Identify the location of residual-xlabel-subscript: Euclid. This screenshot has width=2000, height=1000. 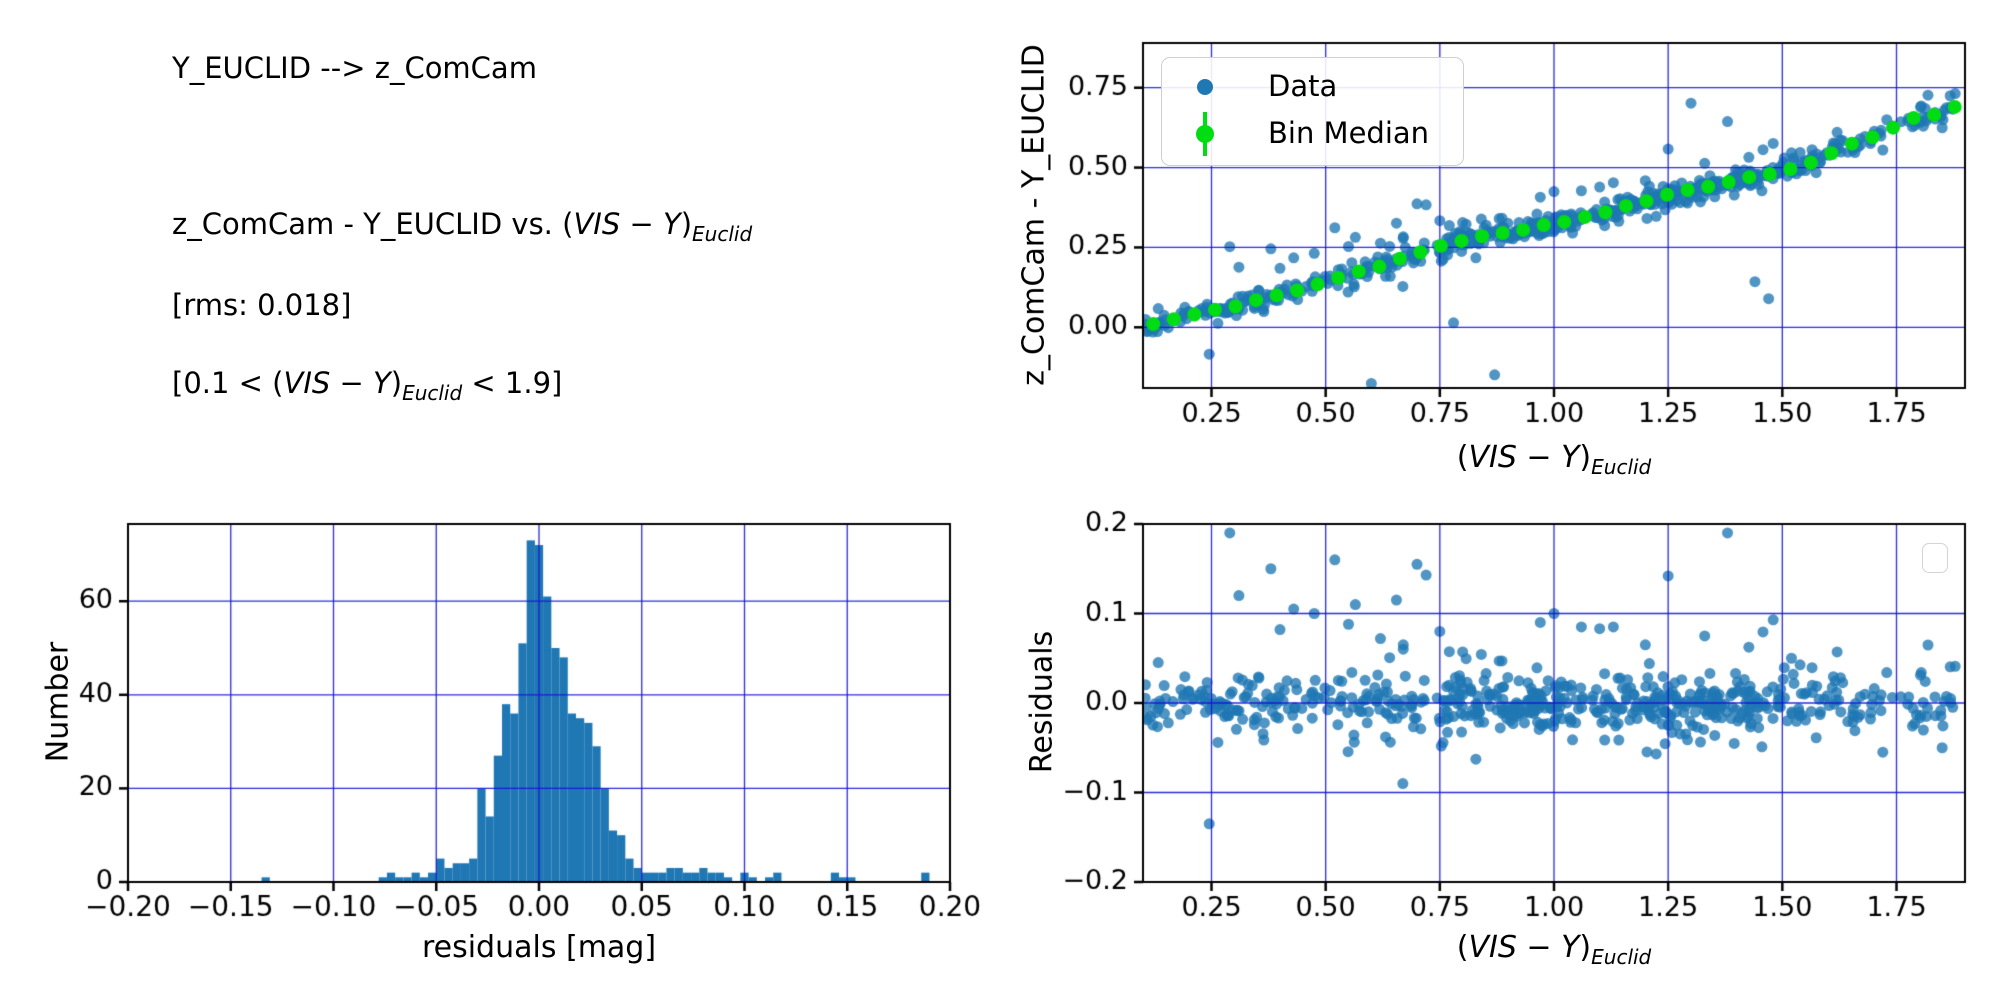
(1621, 957).